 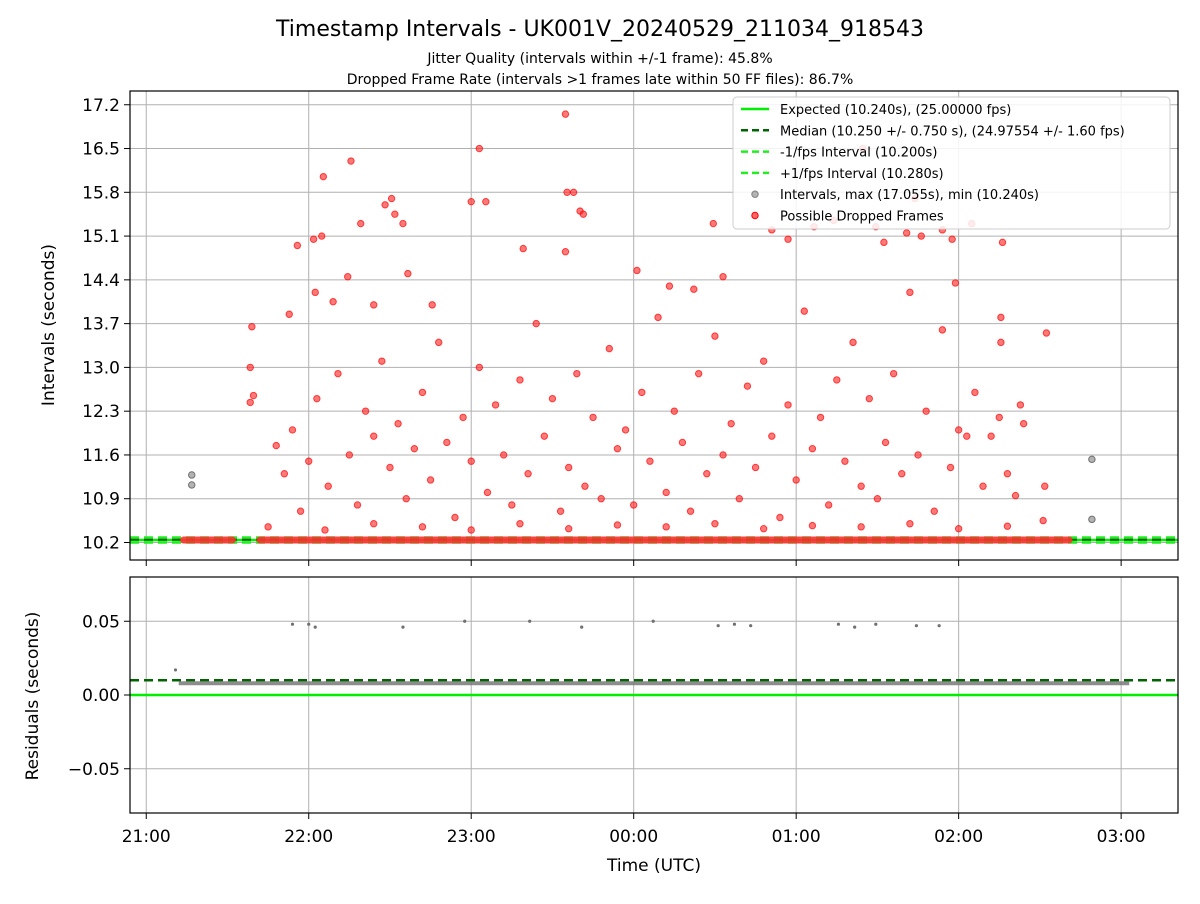 What do you see at coordinates (101, 237) in the screenshot?
I see `y-tick-label: 15.1` at bounding box center [101, 237].